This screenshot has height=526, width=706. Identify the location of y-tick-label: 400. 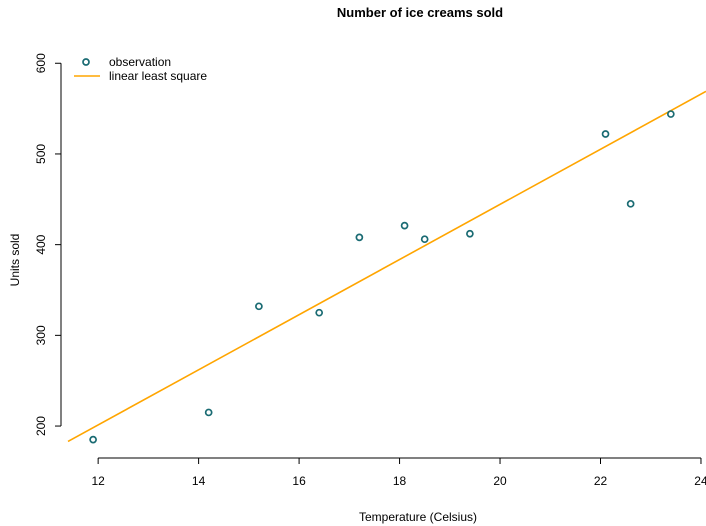
(41, 244).